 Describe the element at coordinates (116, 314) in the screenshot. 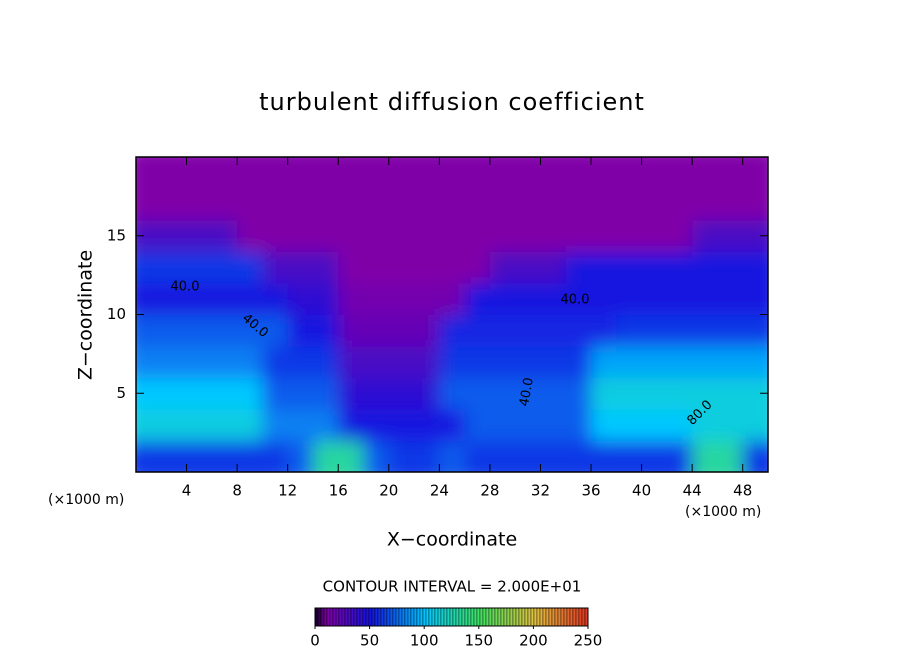

I see `y-tick-label: 10` at that location.